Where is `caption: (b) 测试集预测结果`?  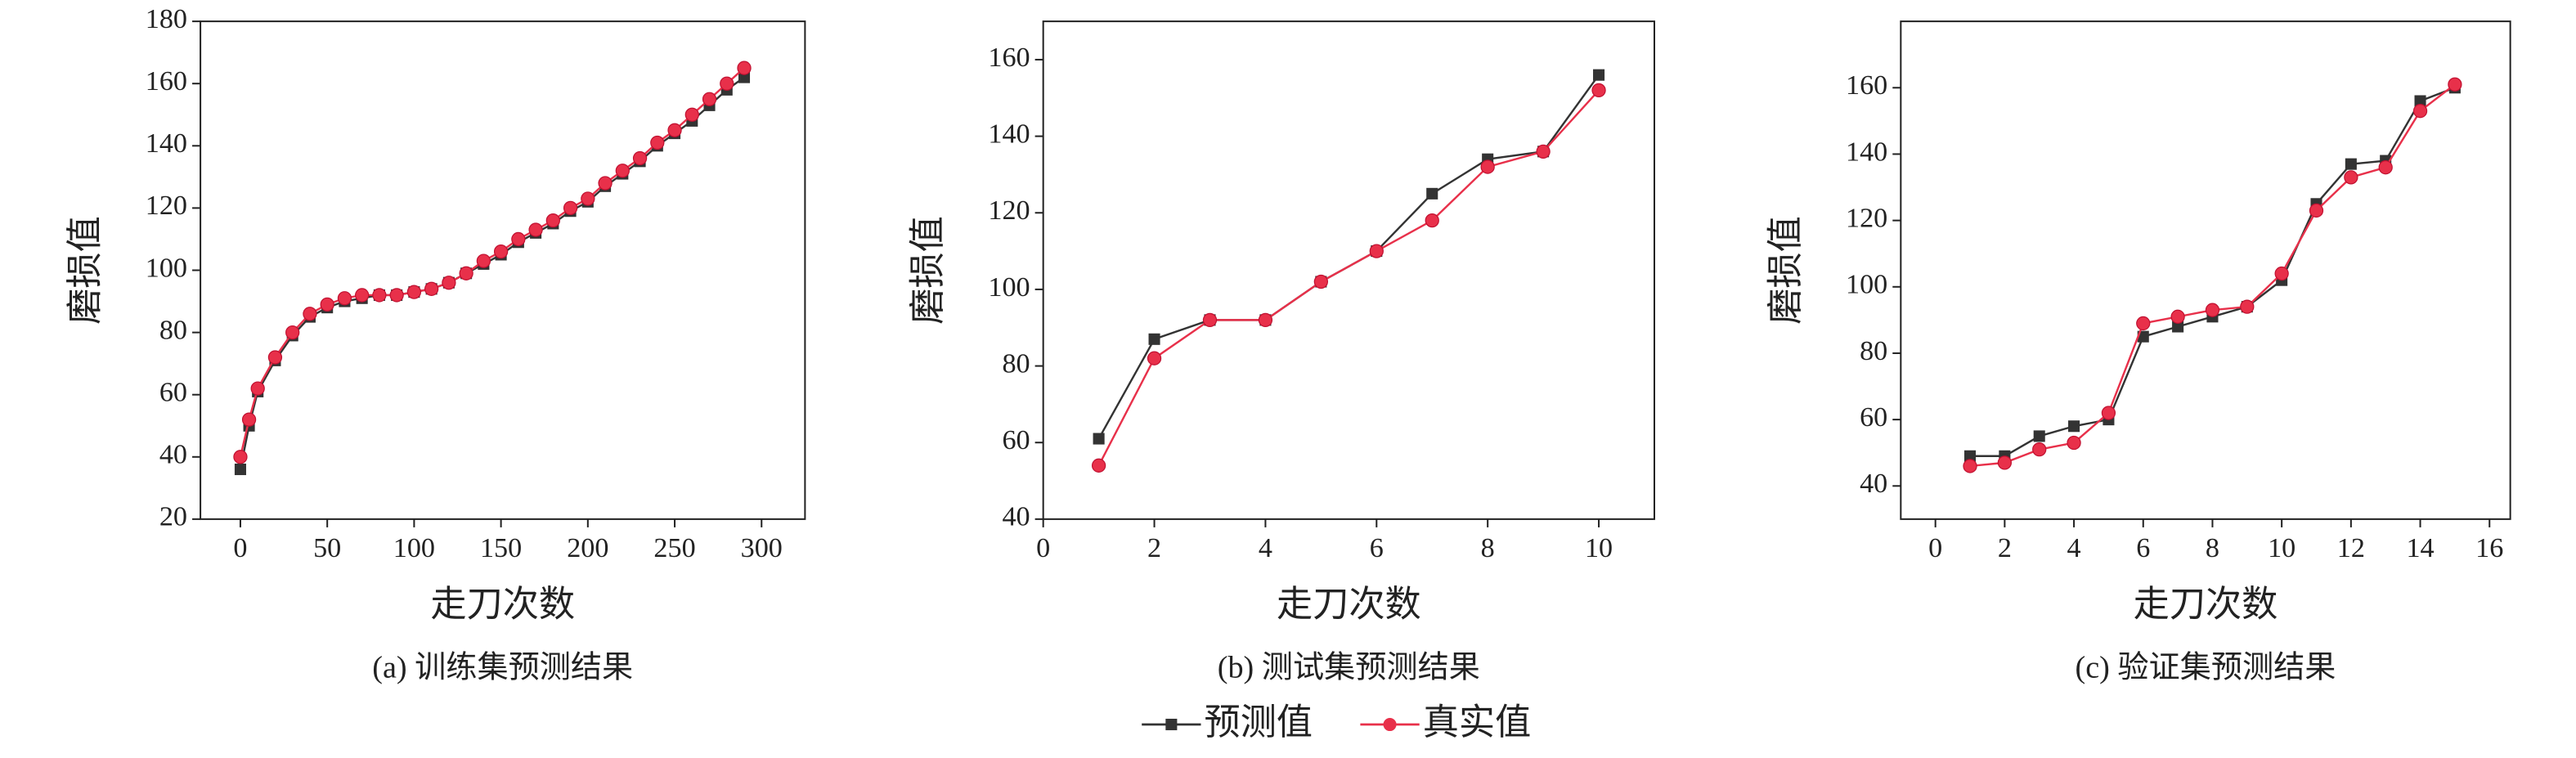
caption: (b) 测试集预测结果 is located at coordinates (1349, 667).